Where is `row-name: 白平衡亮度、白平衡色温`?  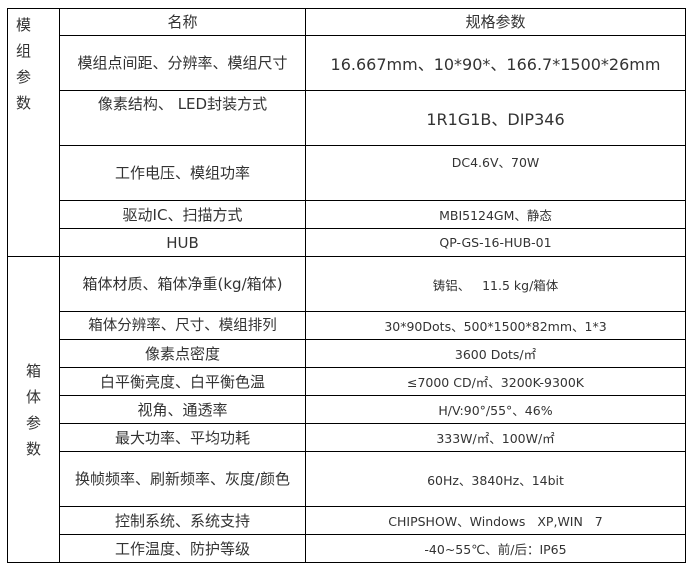 row-name: 白平衡亮度、白平衡色温 is located at coordinates (182, 381).